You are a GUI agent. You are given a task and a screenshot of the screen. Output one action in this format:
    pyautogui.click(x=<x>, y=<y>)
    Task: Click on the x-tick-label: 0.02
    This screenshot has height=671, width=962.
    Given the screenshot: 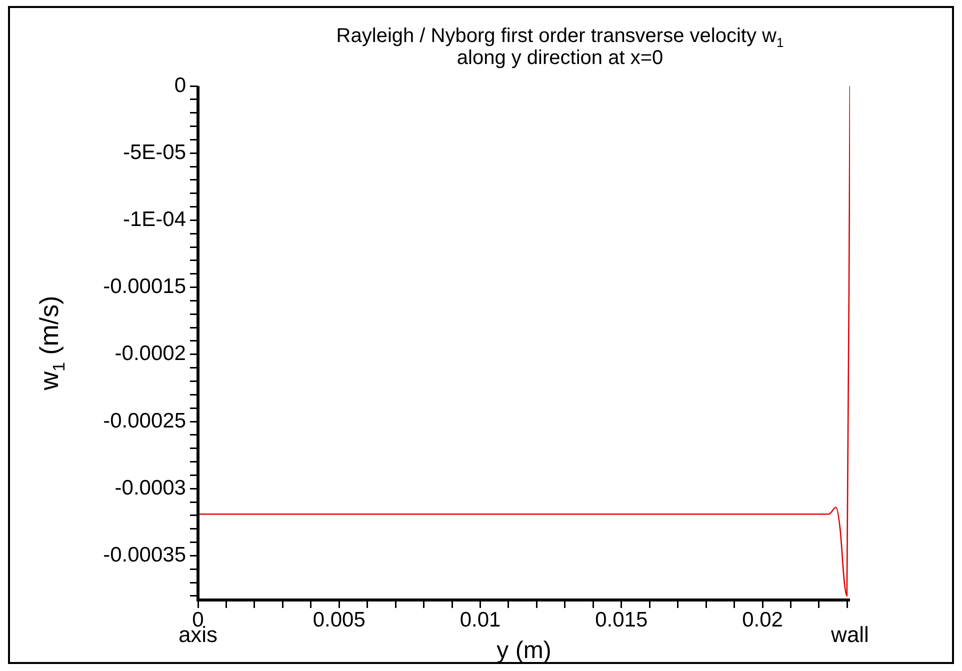 What is the action you would take?
    pyautogui.click(x=762, y=620)
    